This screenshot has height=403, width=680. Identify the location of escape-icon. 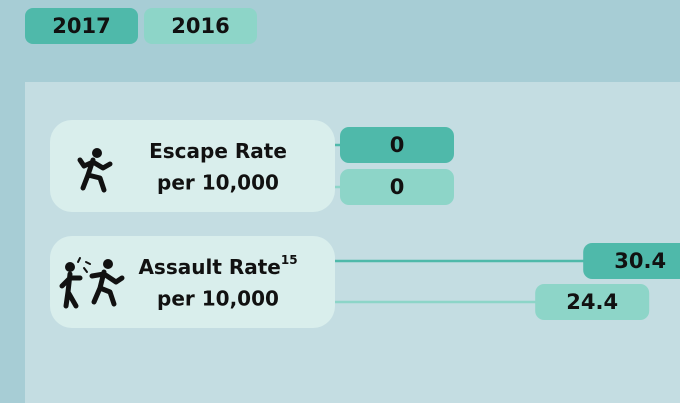
(95, 170).